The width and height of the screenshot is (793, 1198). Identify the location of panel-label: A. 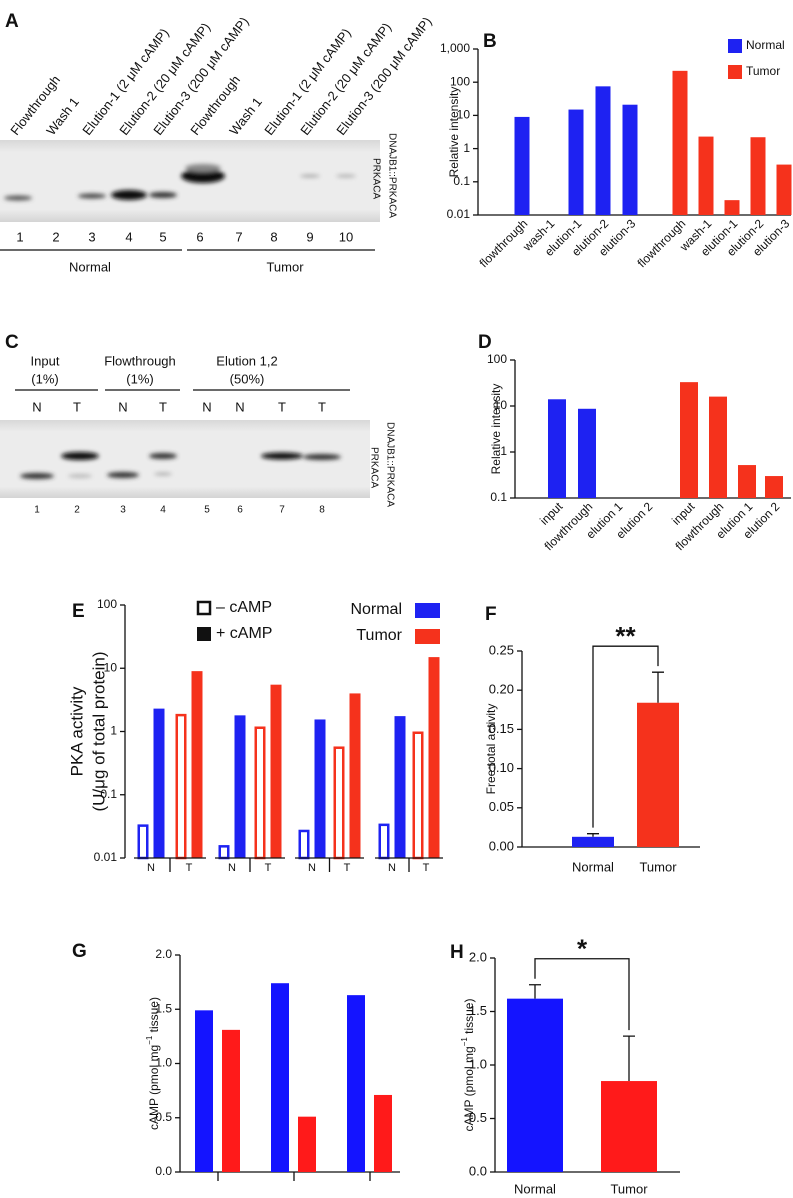
(12, 21).